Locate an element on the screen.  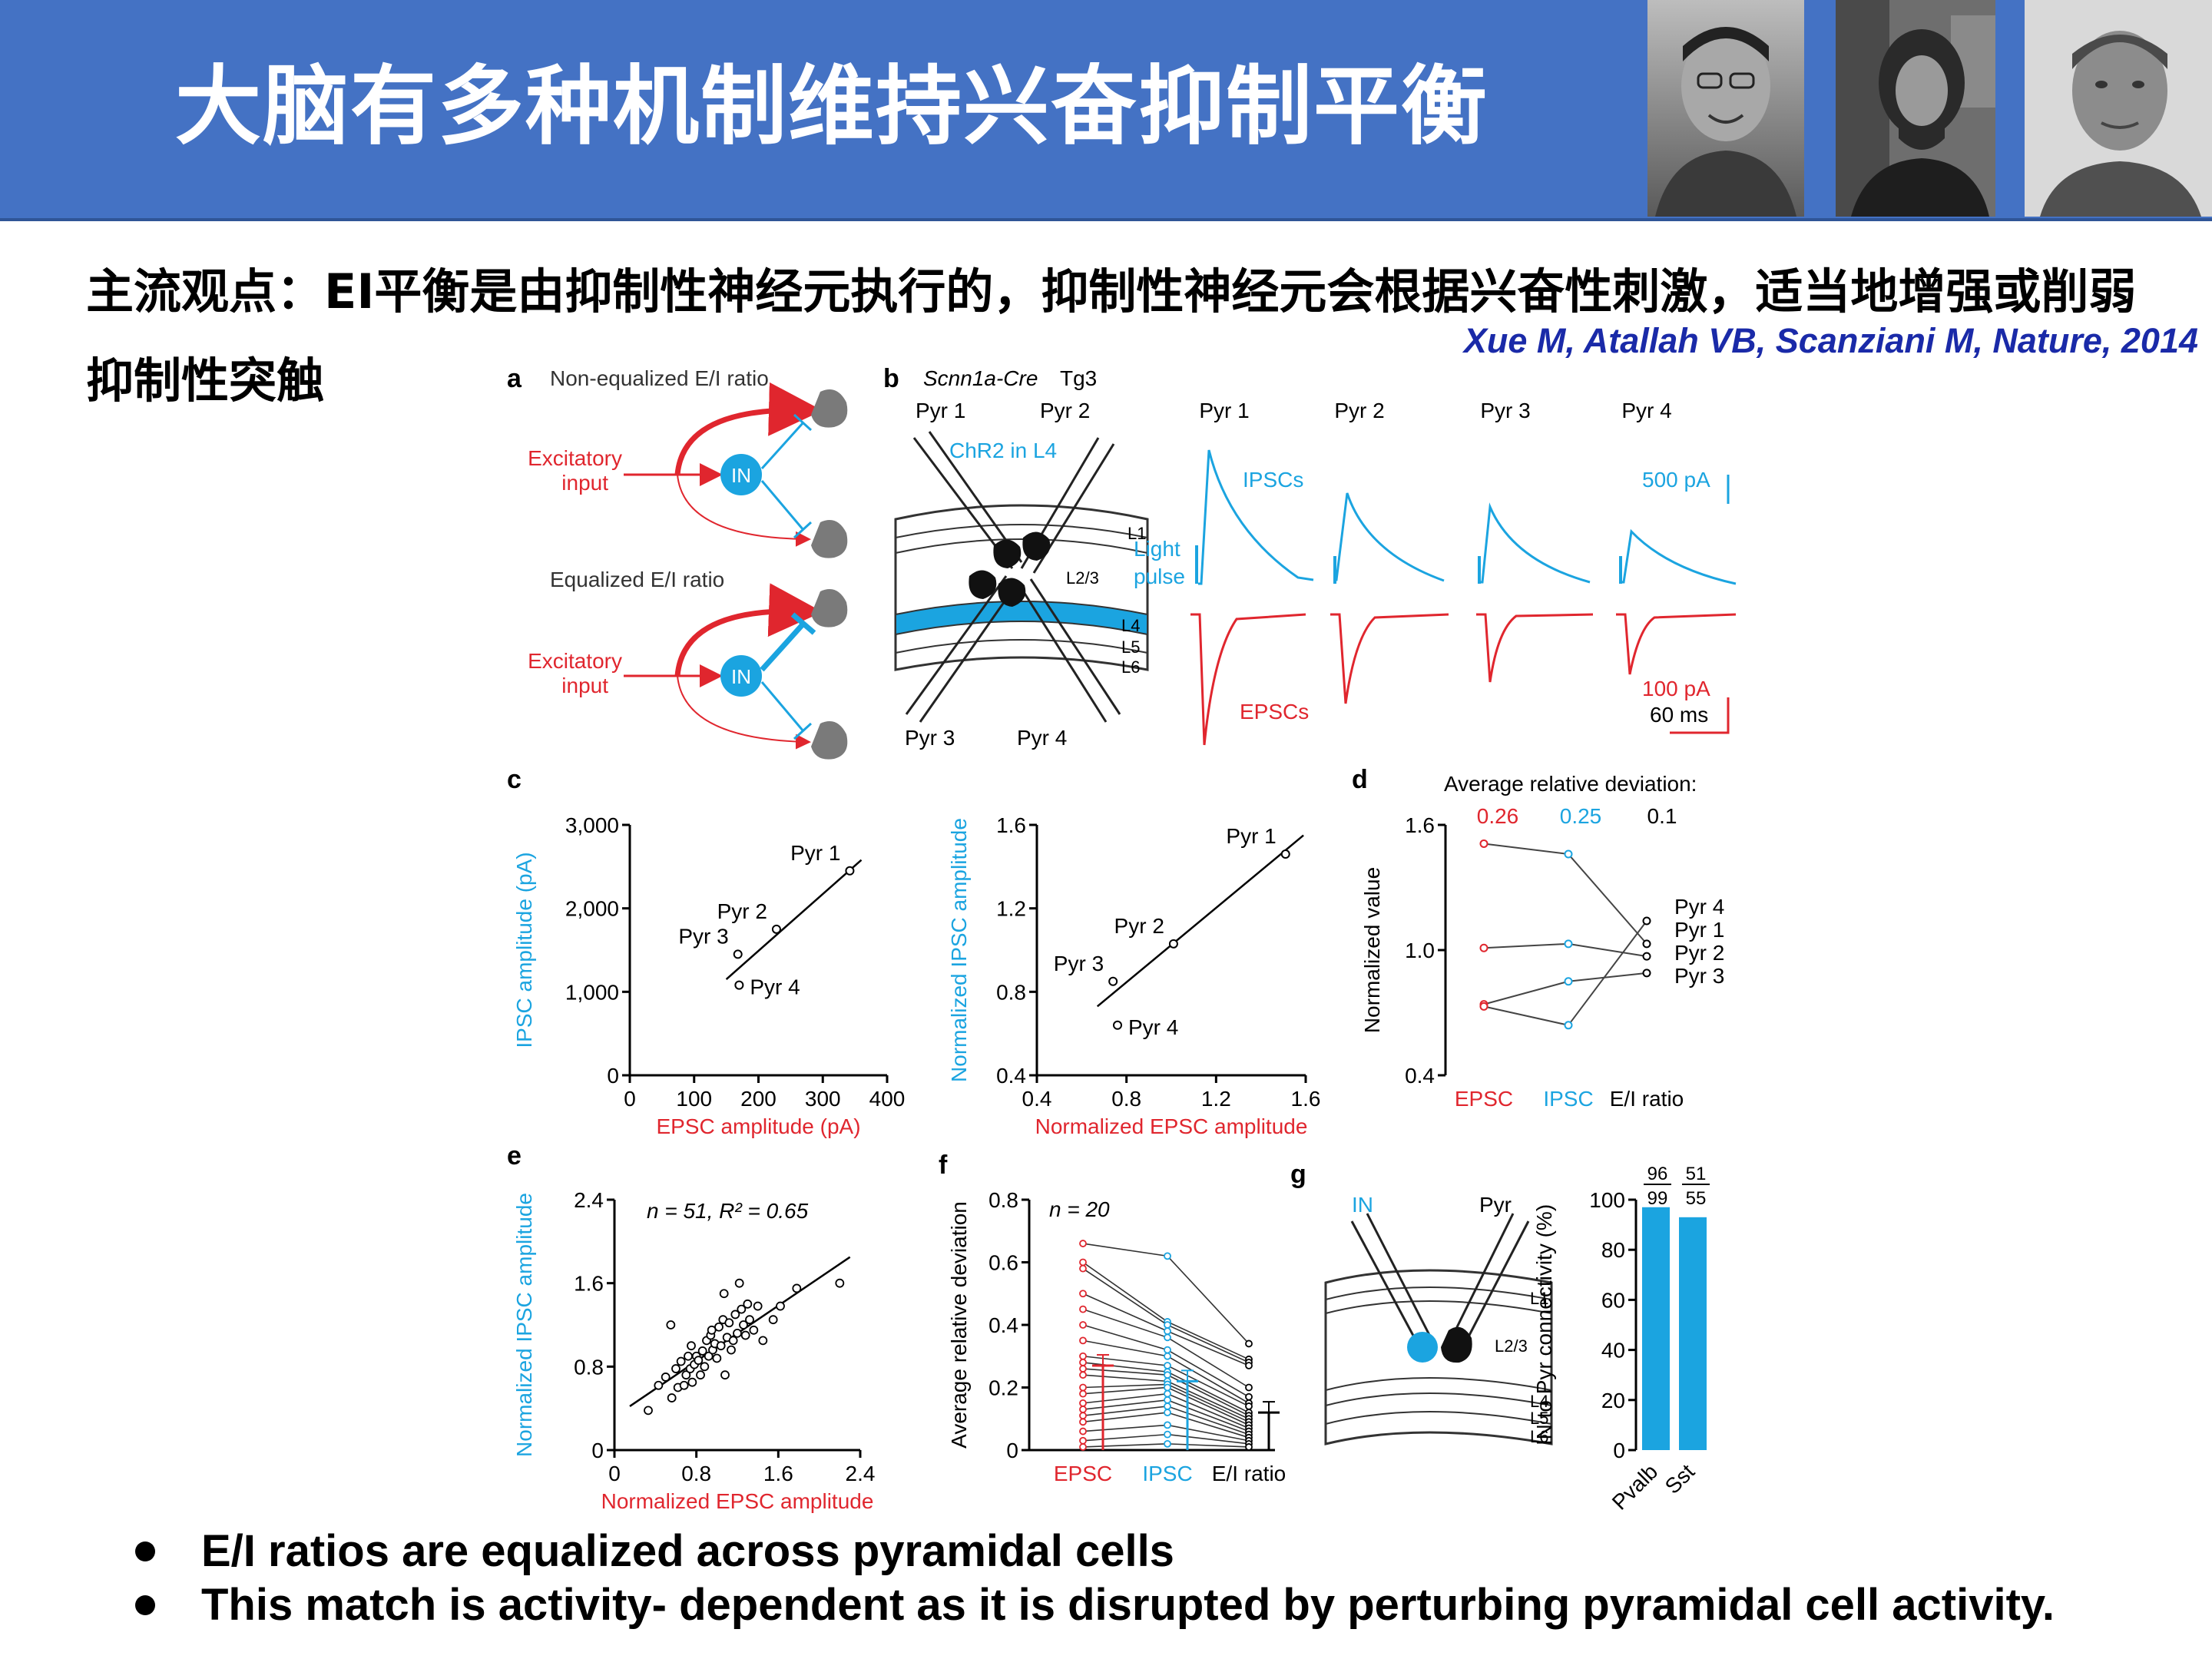
pipette-label-pyr4: Pyr 4 is located at coordinates (1042, 738).